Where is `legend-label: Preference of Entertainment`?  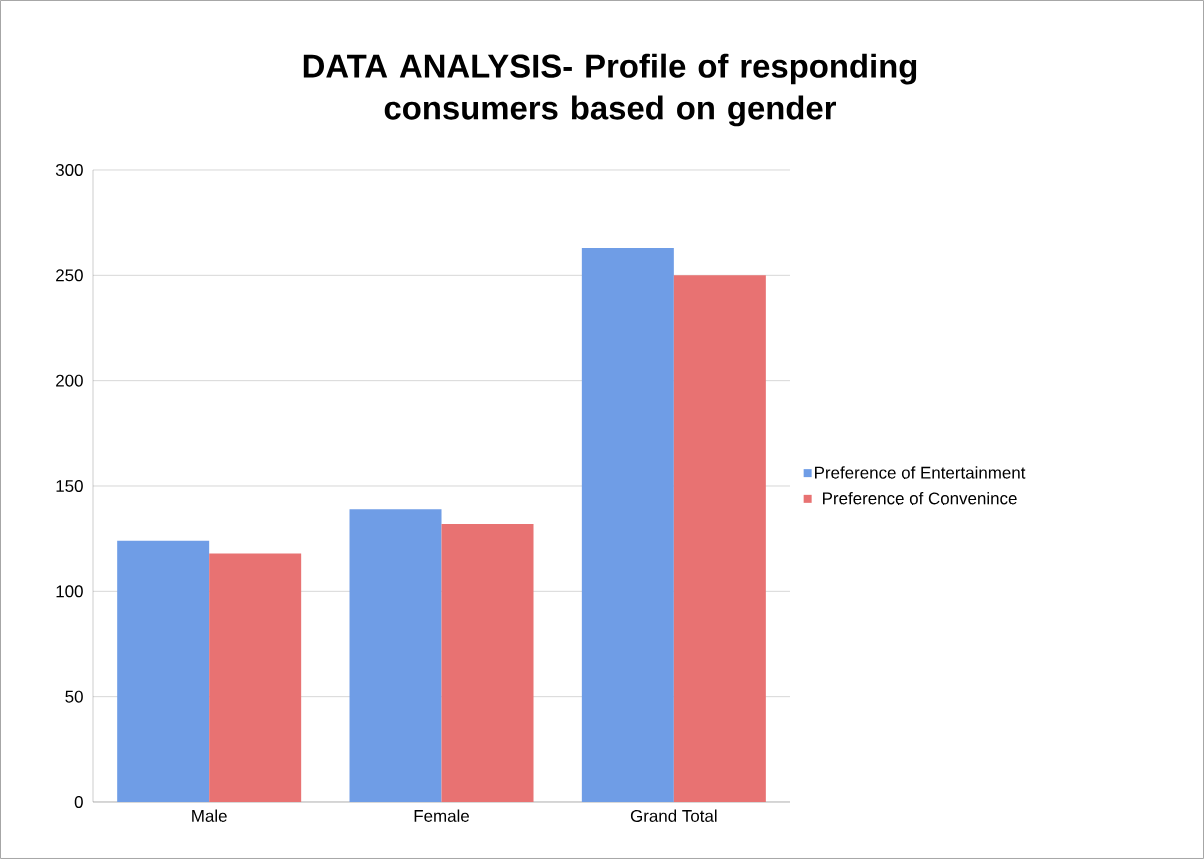 legend-label: Preference of Entertainment is located at coordinates (920, 472).